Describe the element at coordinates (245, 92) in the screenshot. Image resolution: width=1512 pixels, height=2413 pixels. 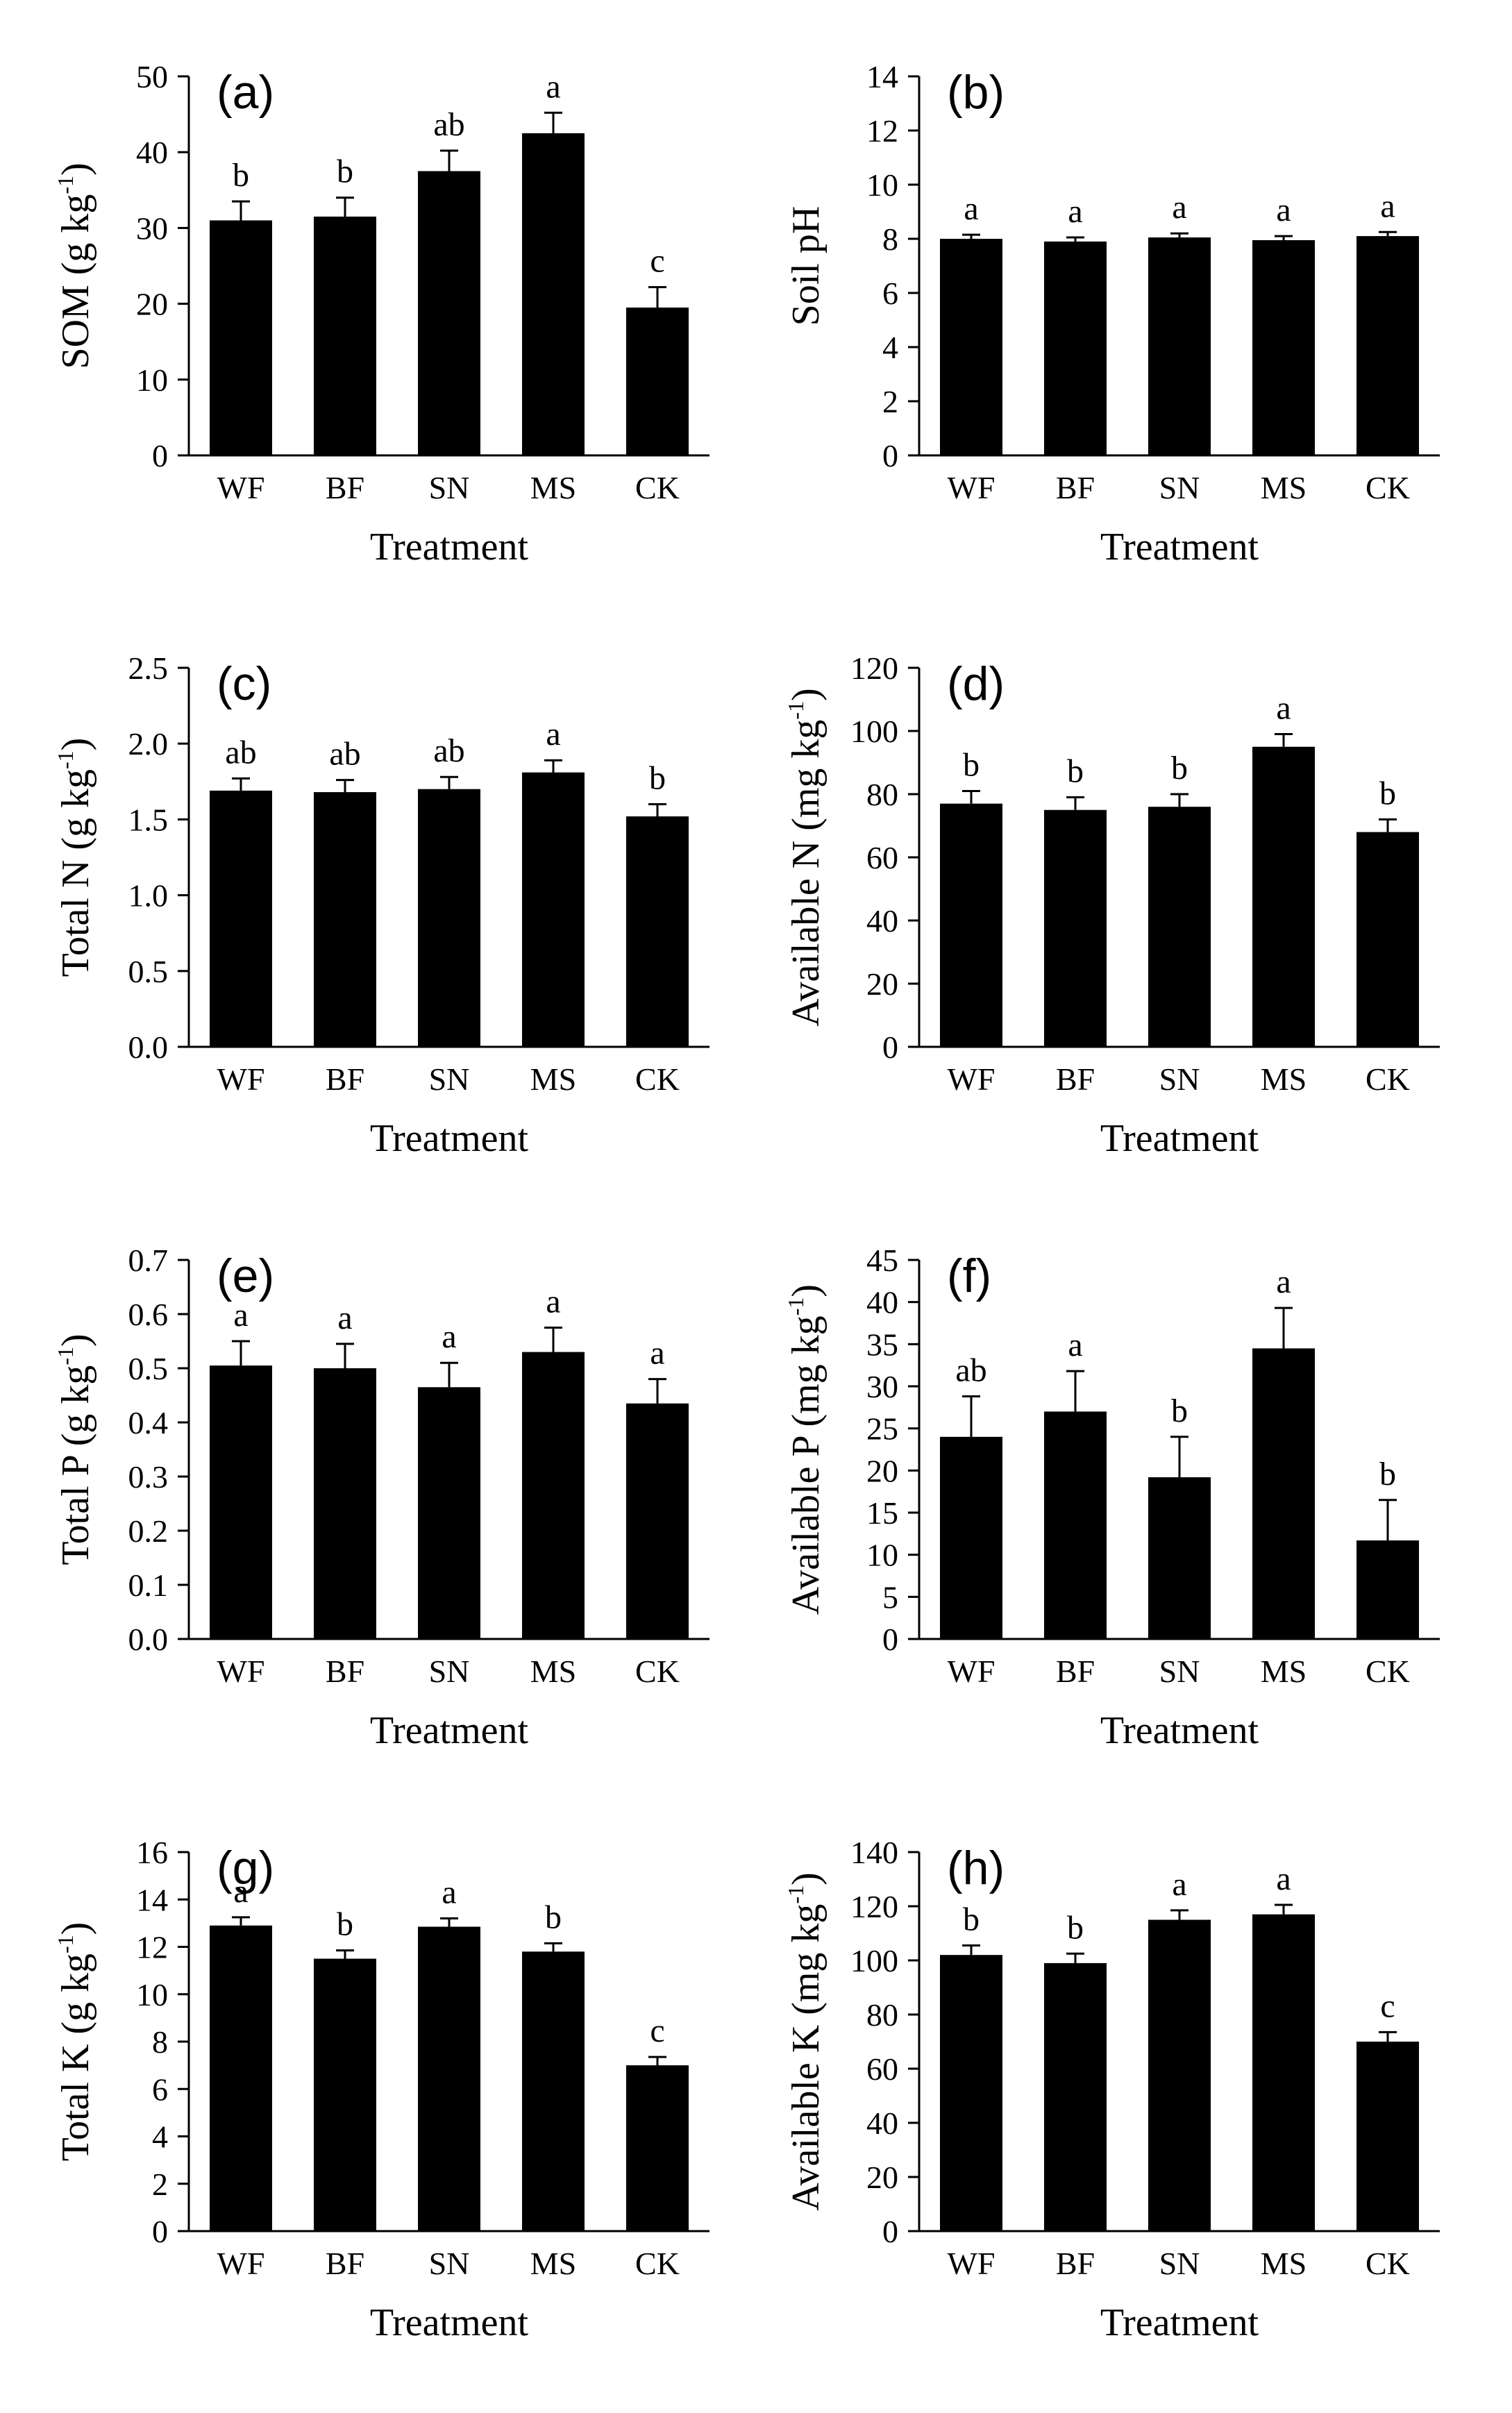
I see `panel-label: (a)` at that location.